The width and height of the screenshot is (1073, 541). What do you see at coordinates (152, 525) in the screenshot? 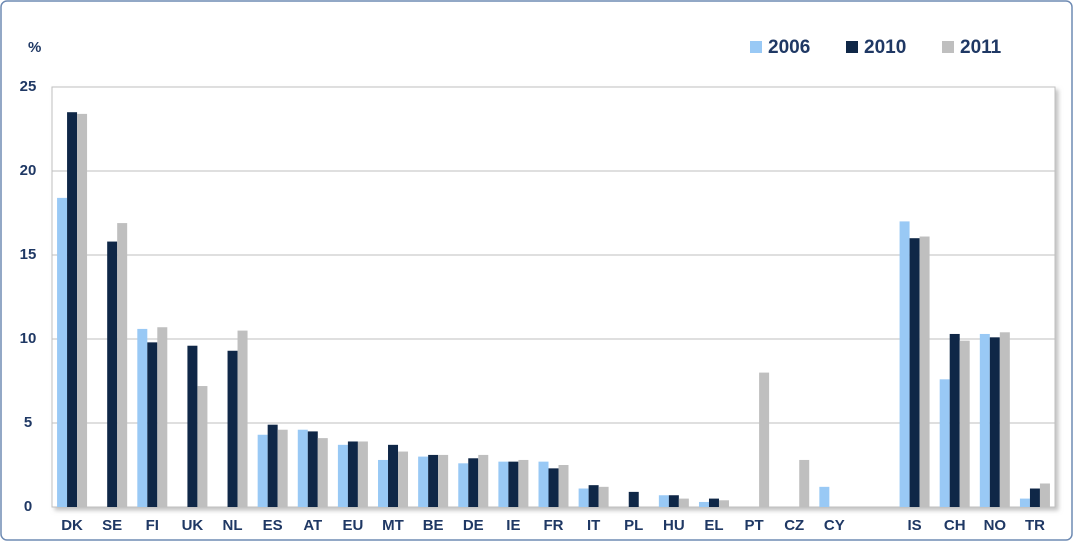
I see `x-tick-label: FI` at bounding box center [152, 525].